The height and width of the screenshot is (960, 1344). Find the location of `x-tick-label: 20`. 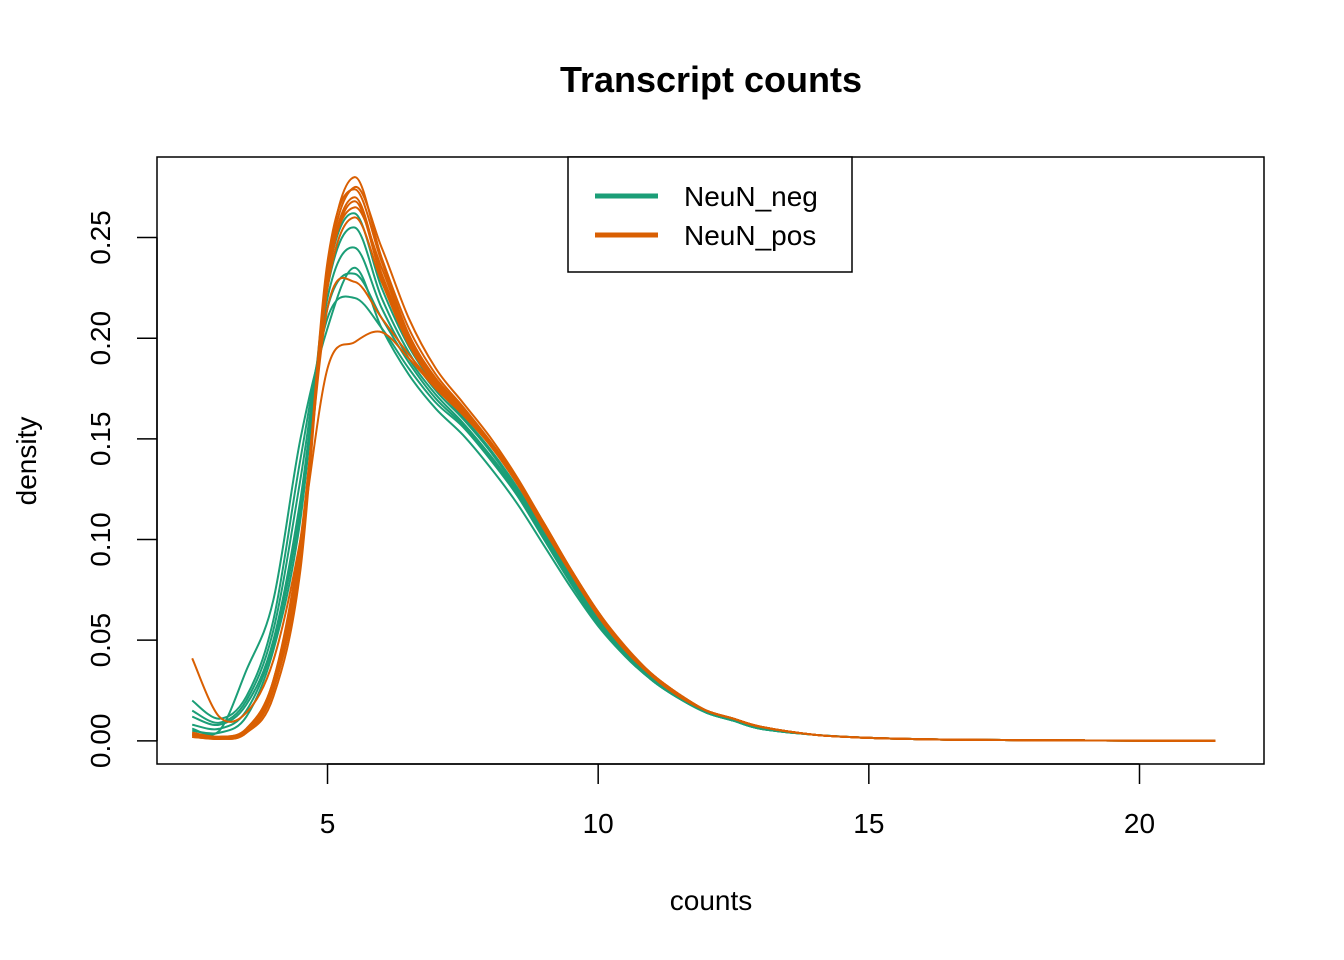

x-tick-label: 20 is located at coordinates (1139, 823).